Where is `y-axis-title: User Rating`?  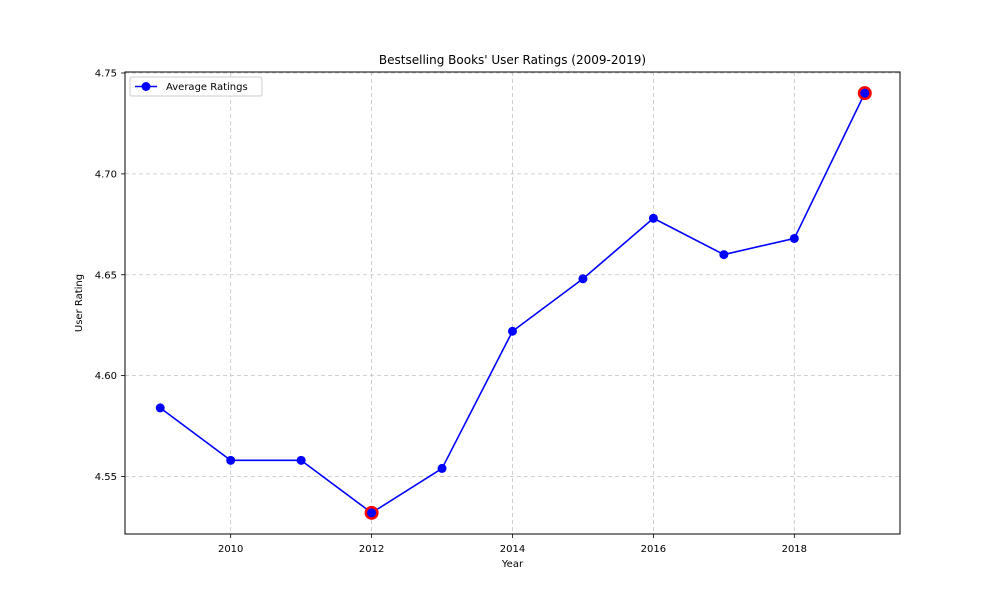
y-axis-title: User Rating is located at coordinates (79, 303).